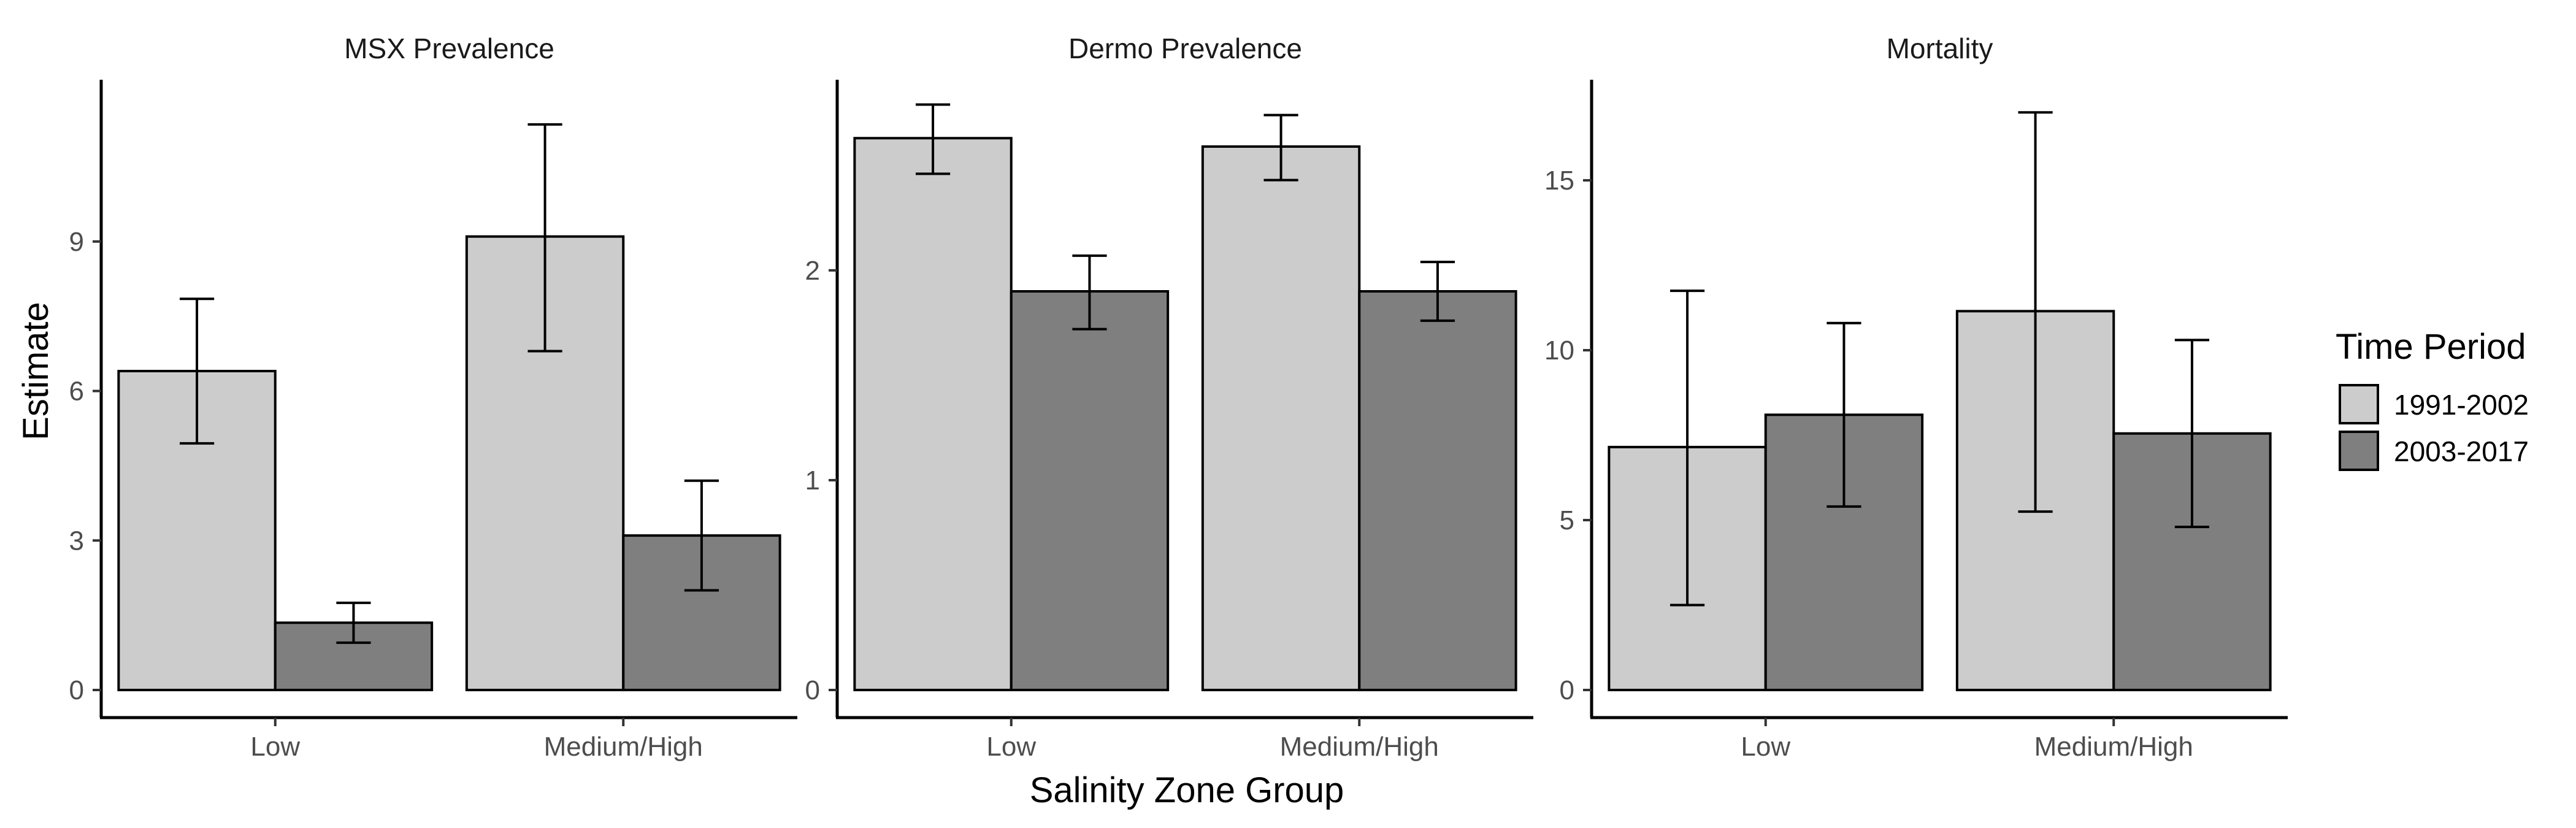  I want to click on legend-swatch-1991-2002, so click(2359, 404).